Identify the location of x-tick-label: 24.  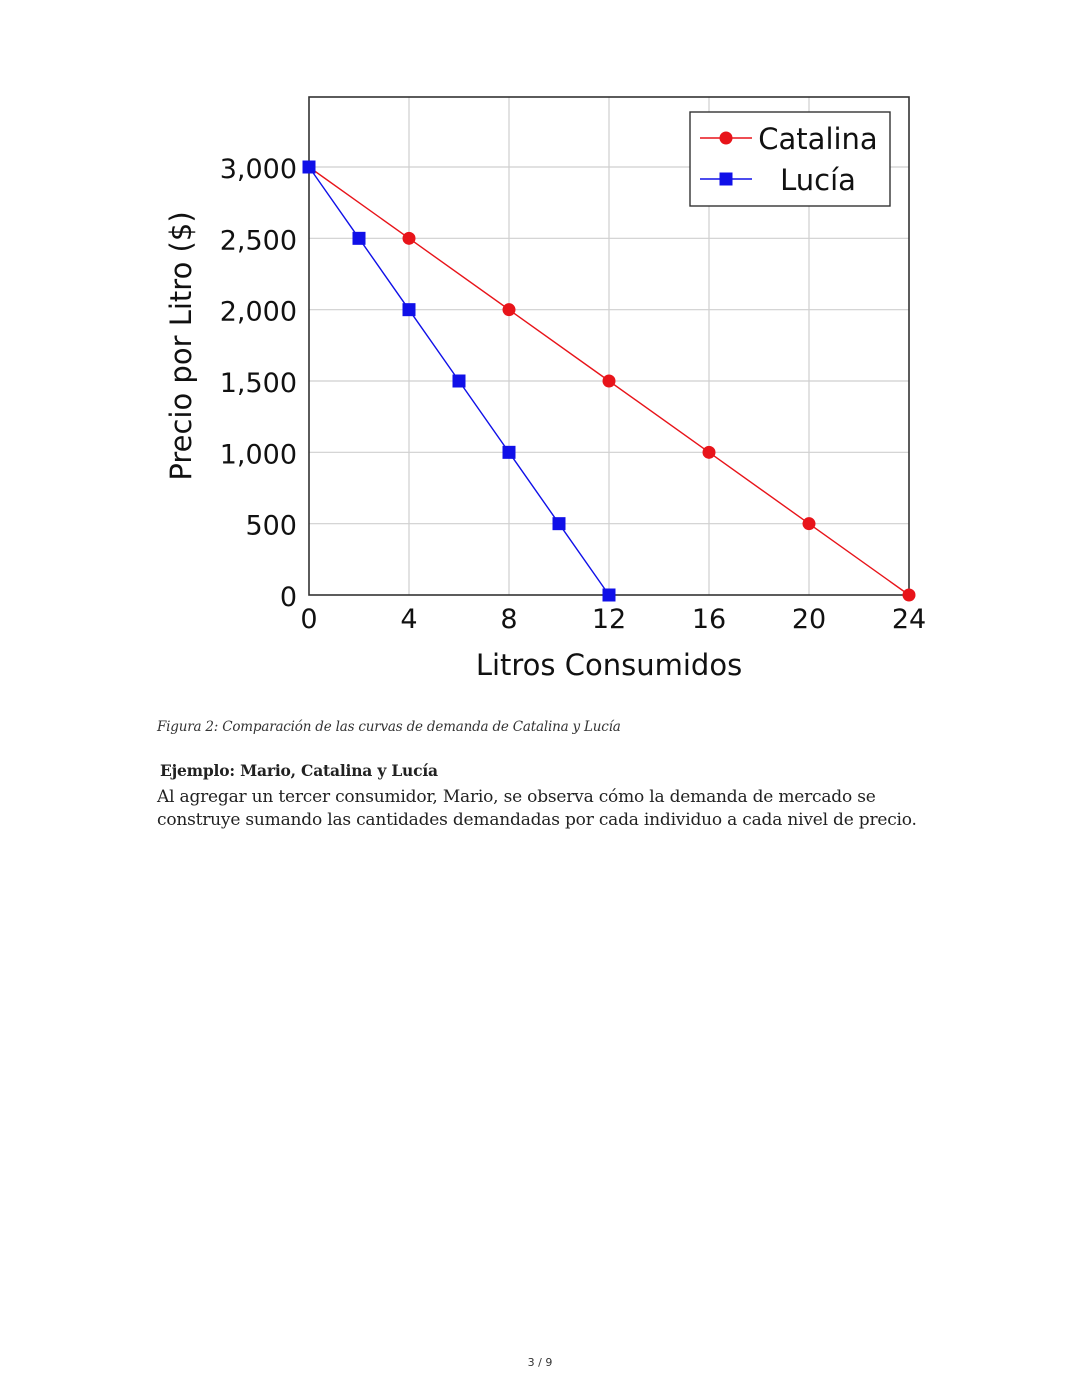
(909, 619).